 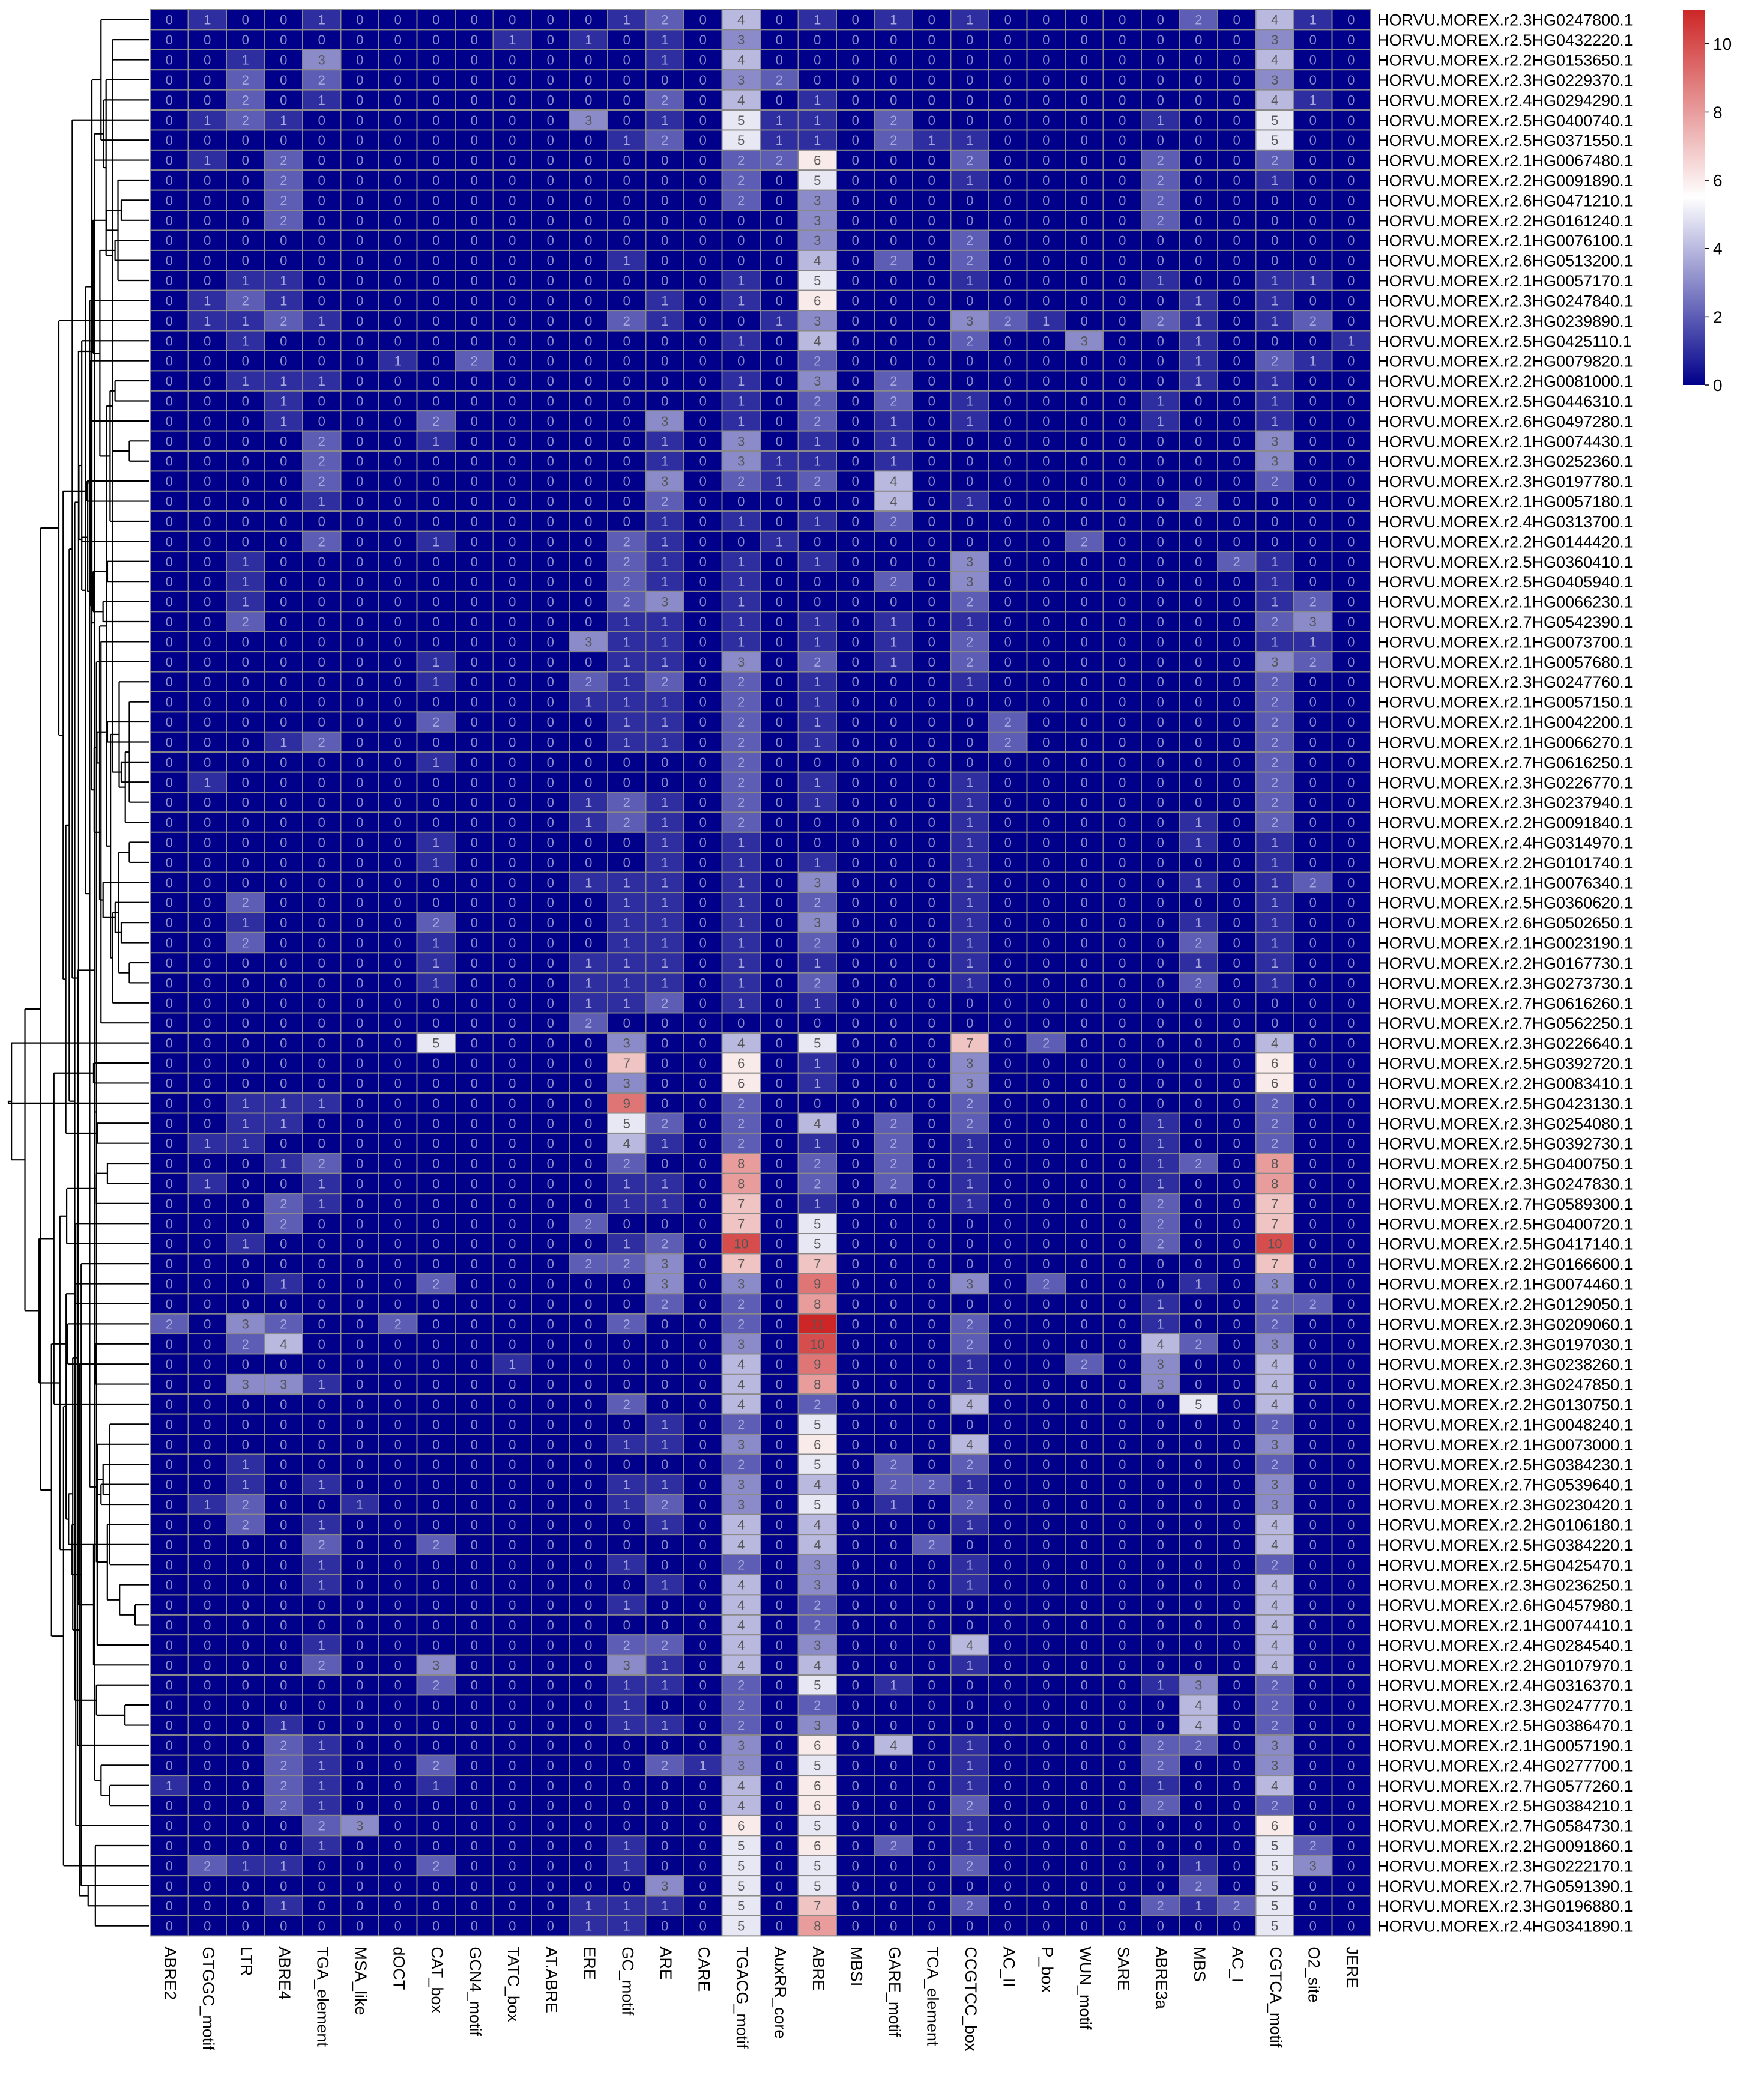 I want to click on cell-value-label: 10, so click(x=741, y=1244).